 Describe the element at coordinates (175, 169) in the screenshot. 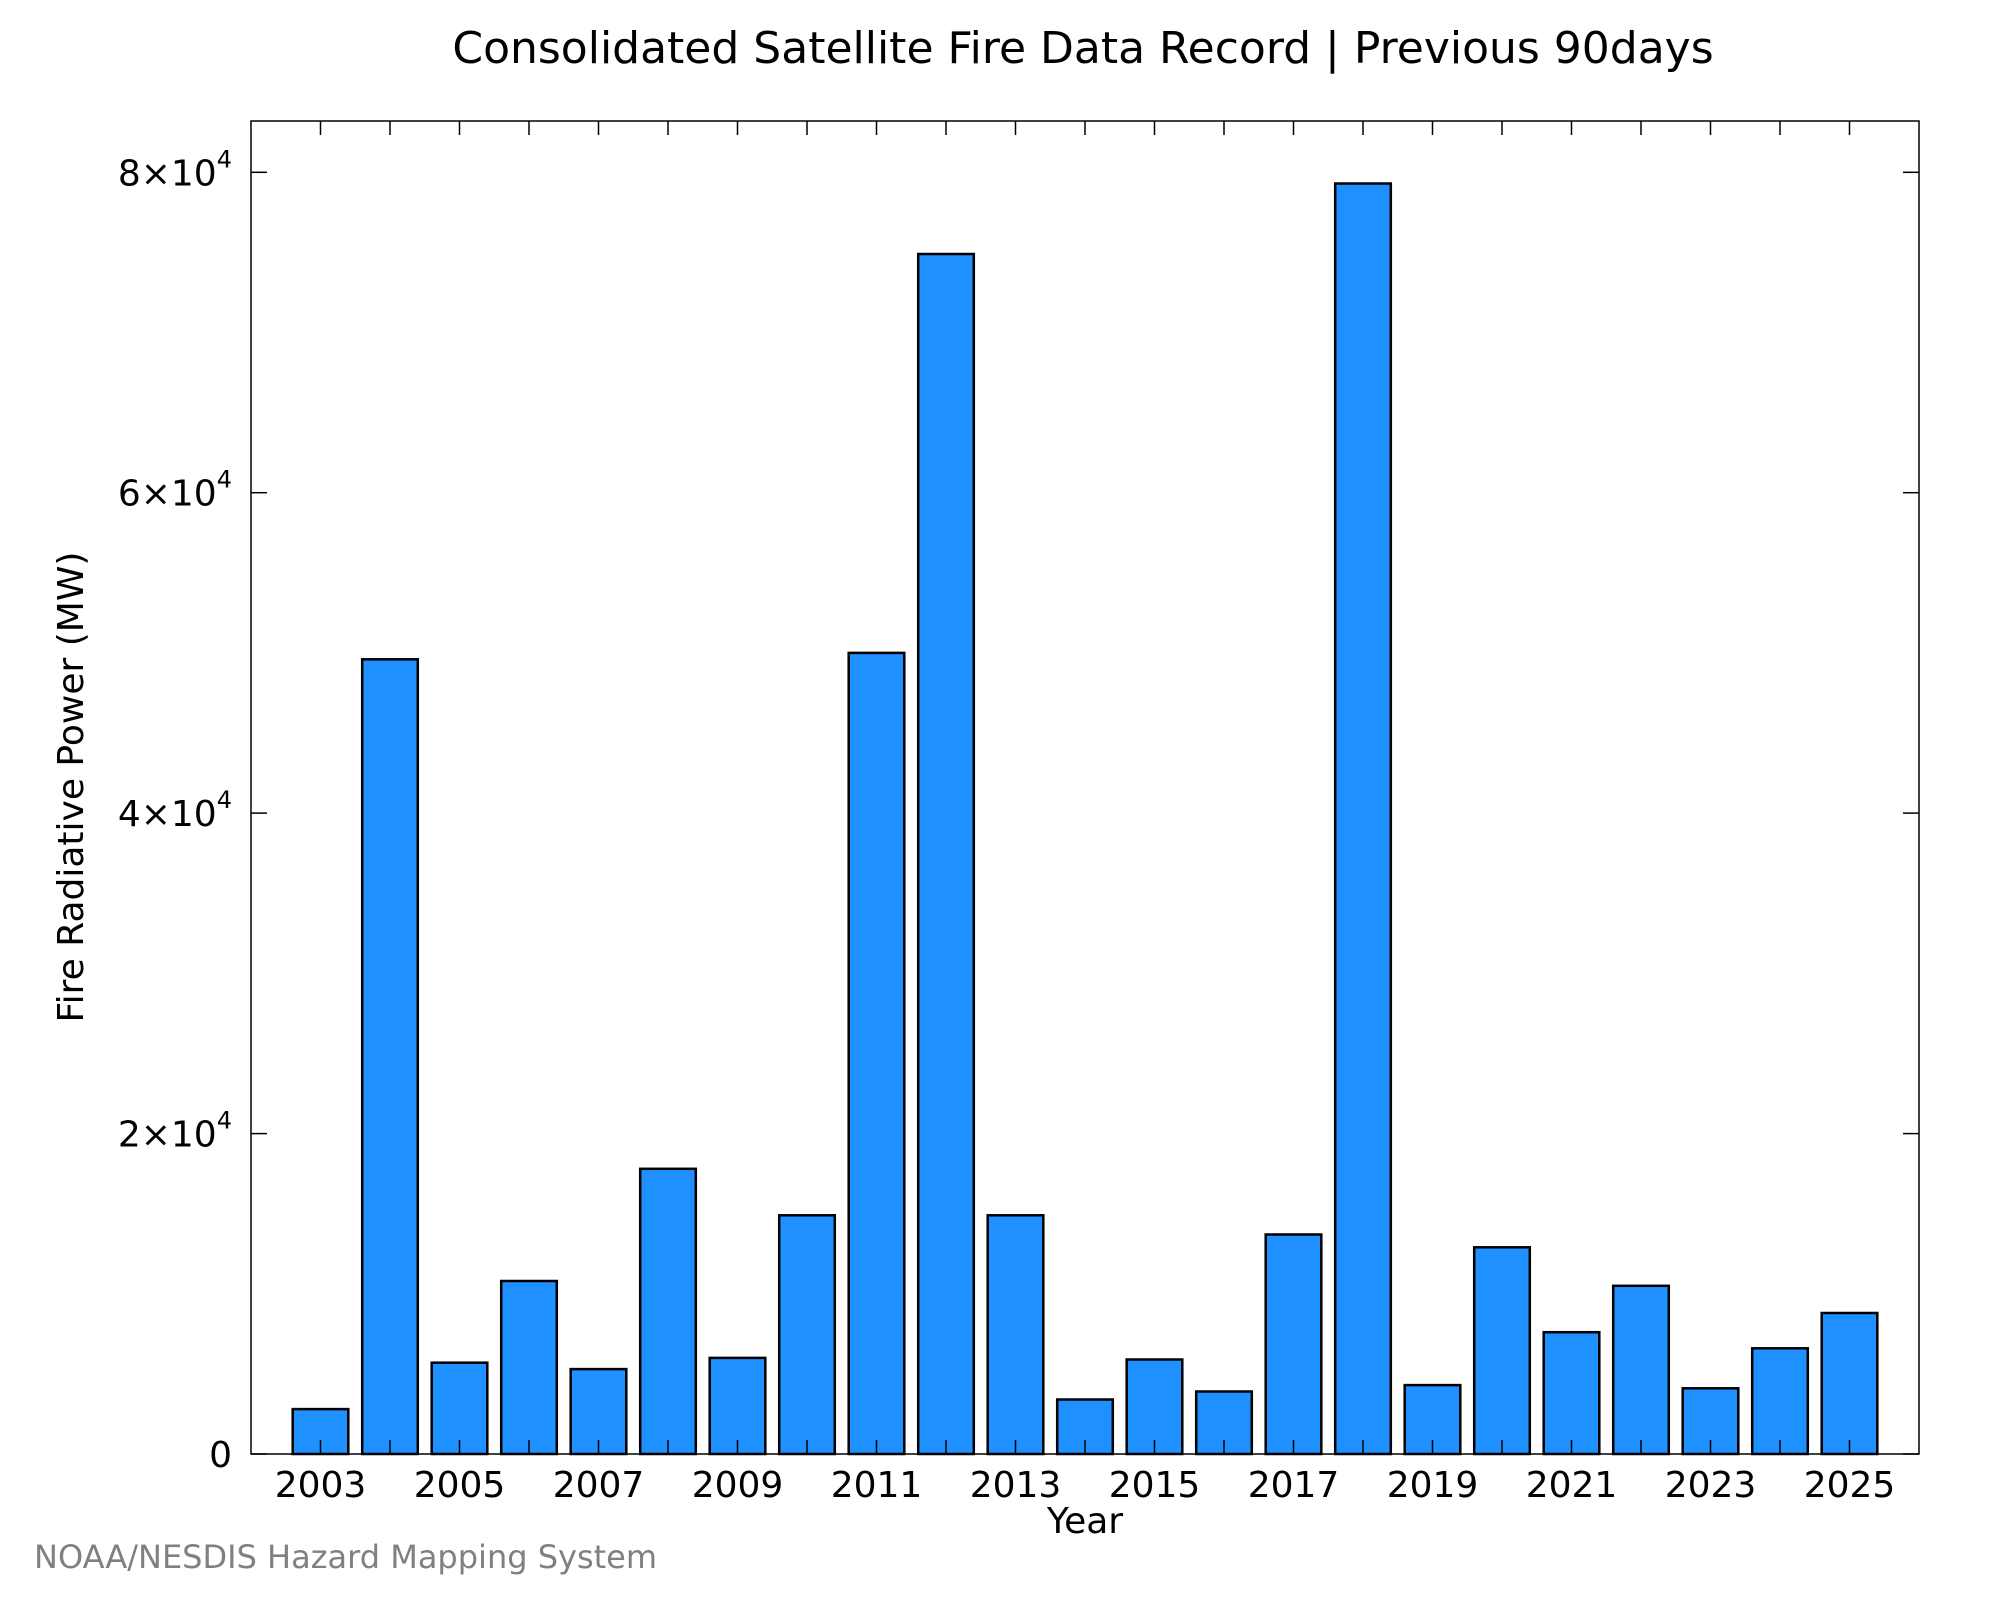

I see `y-tick-label: 8×10⁴` at that location.